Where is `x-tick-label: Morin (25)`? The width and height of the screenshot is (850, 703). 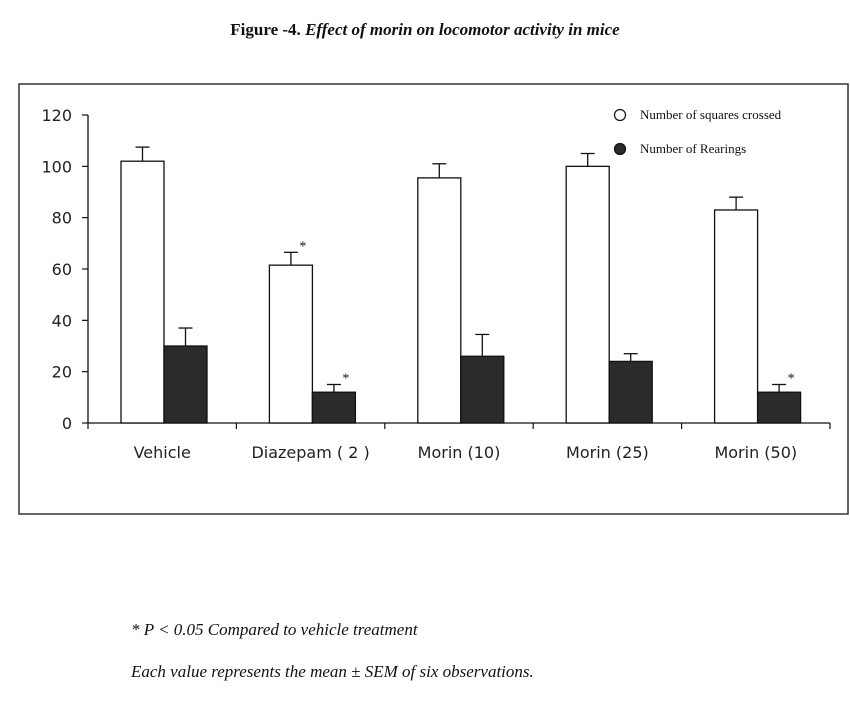
x-tick-label: Morin (25) is located at coordinates (607, 452).